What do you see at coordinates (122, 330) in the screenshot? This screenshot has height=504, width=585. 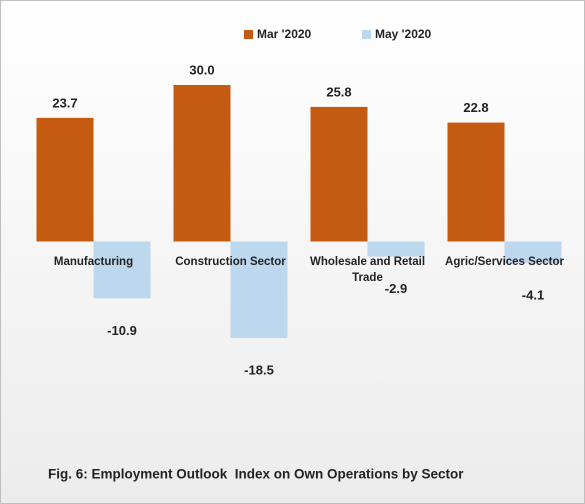 I see `data-label: -10.9` at bounding box center [122, 330].